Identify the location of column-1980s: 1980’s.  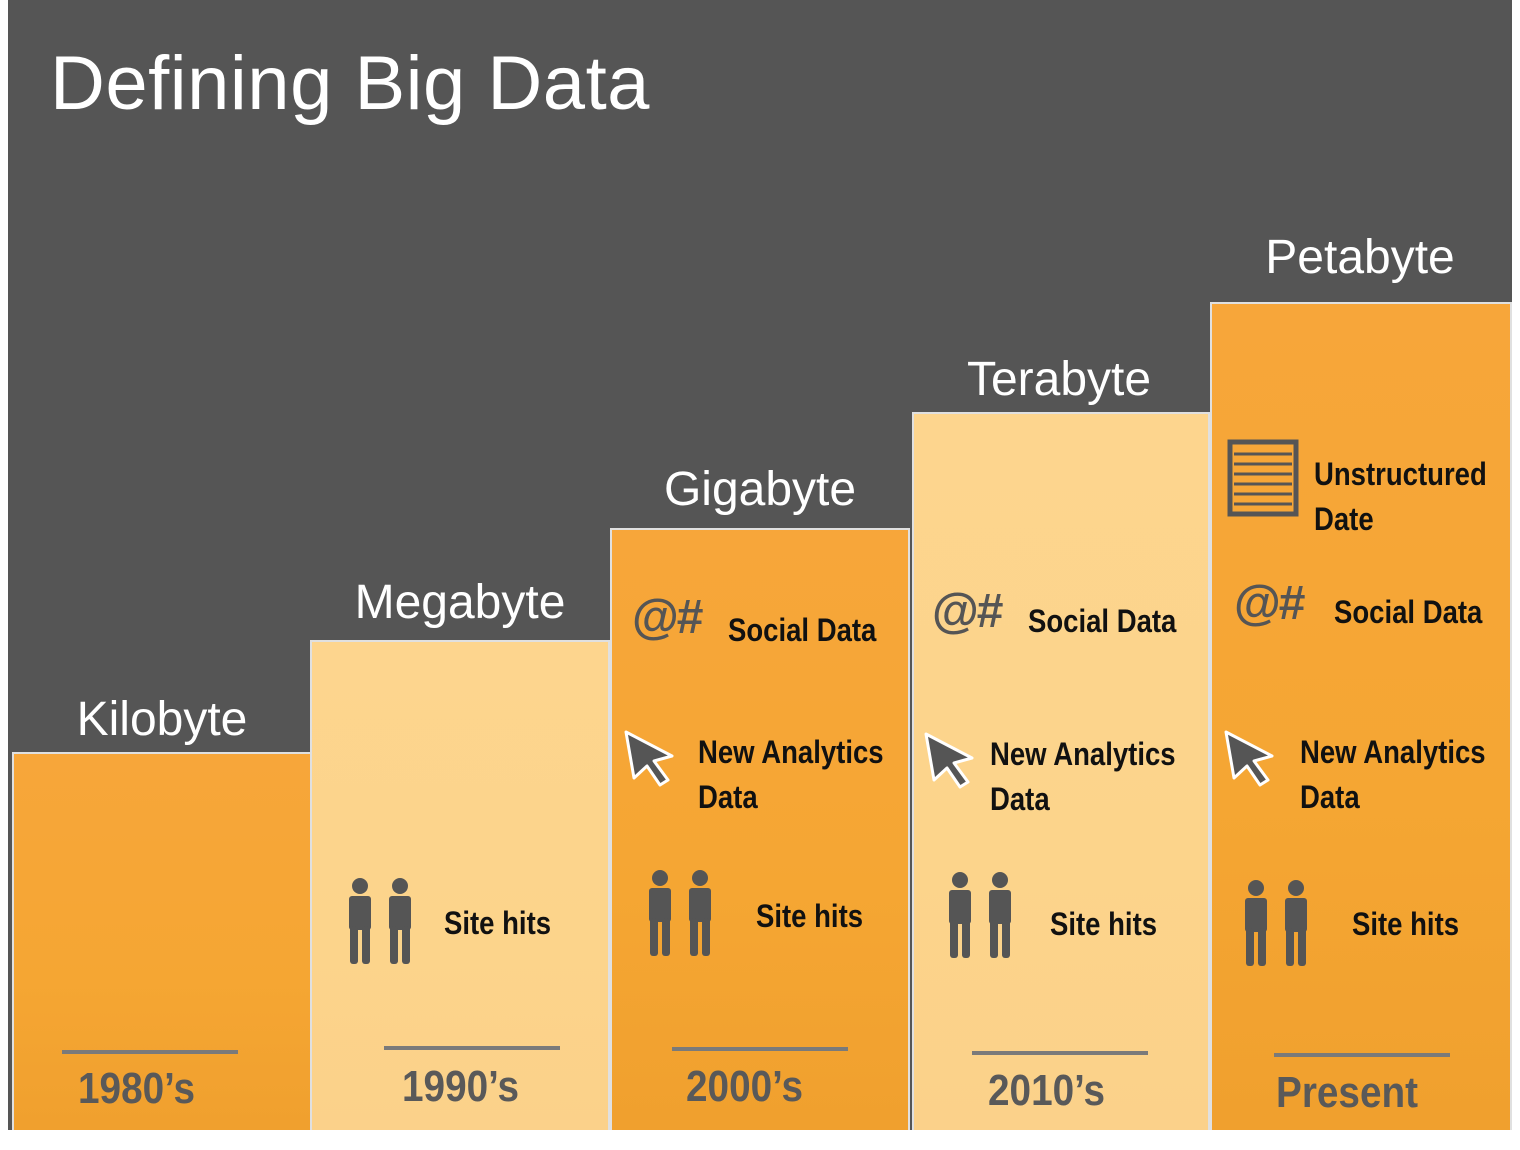
(162, 941).